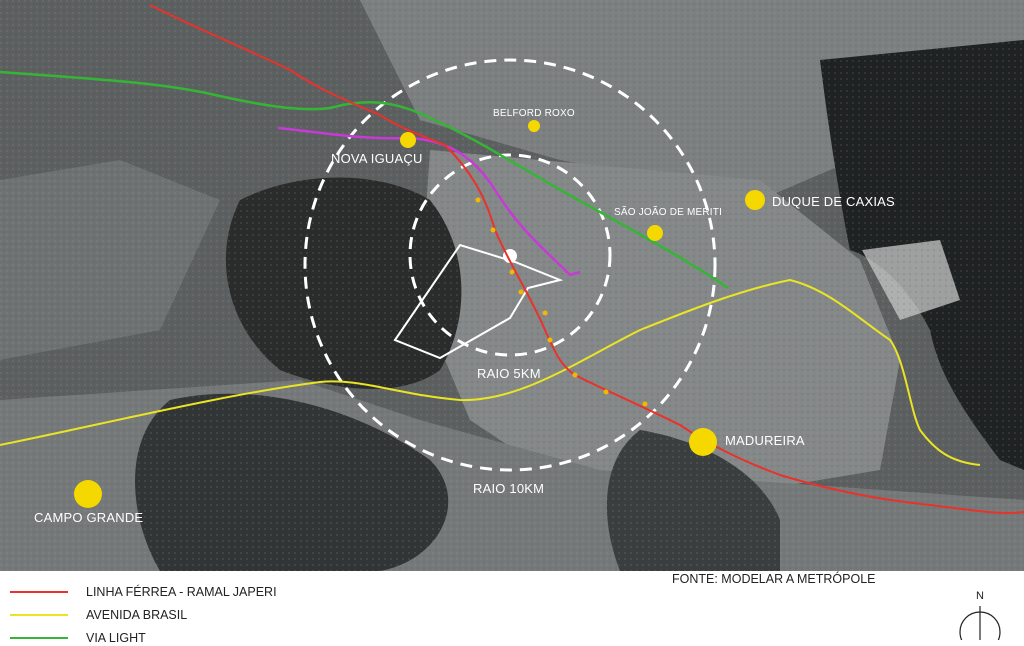  Describe the element at coordinates (377, 158) in the screenshot. I see `label-nova-iguacu: NOVA IGUAÇU` at that location.